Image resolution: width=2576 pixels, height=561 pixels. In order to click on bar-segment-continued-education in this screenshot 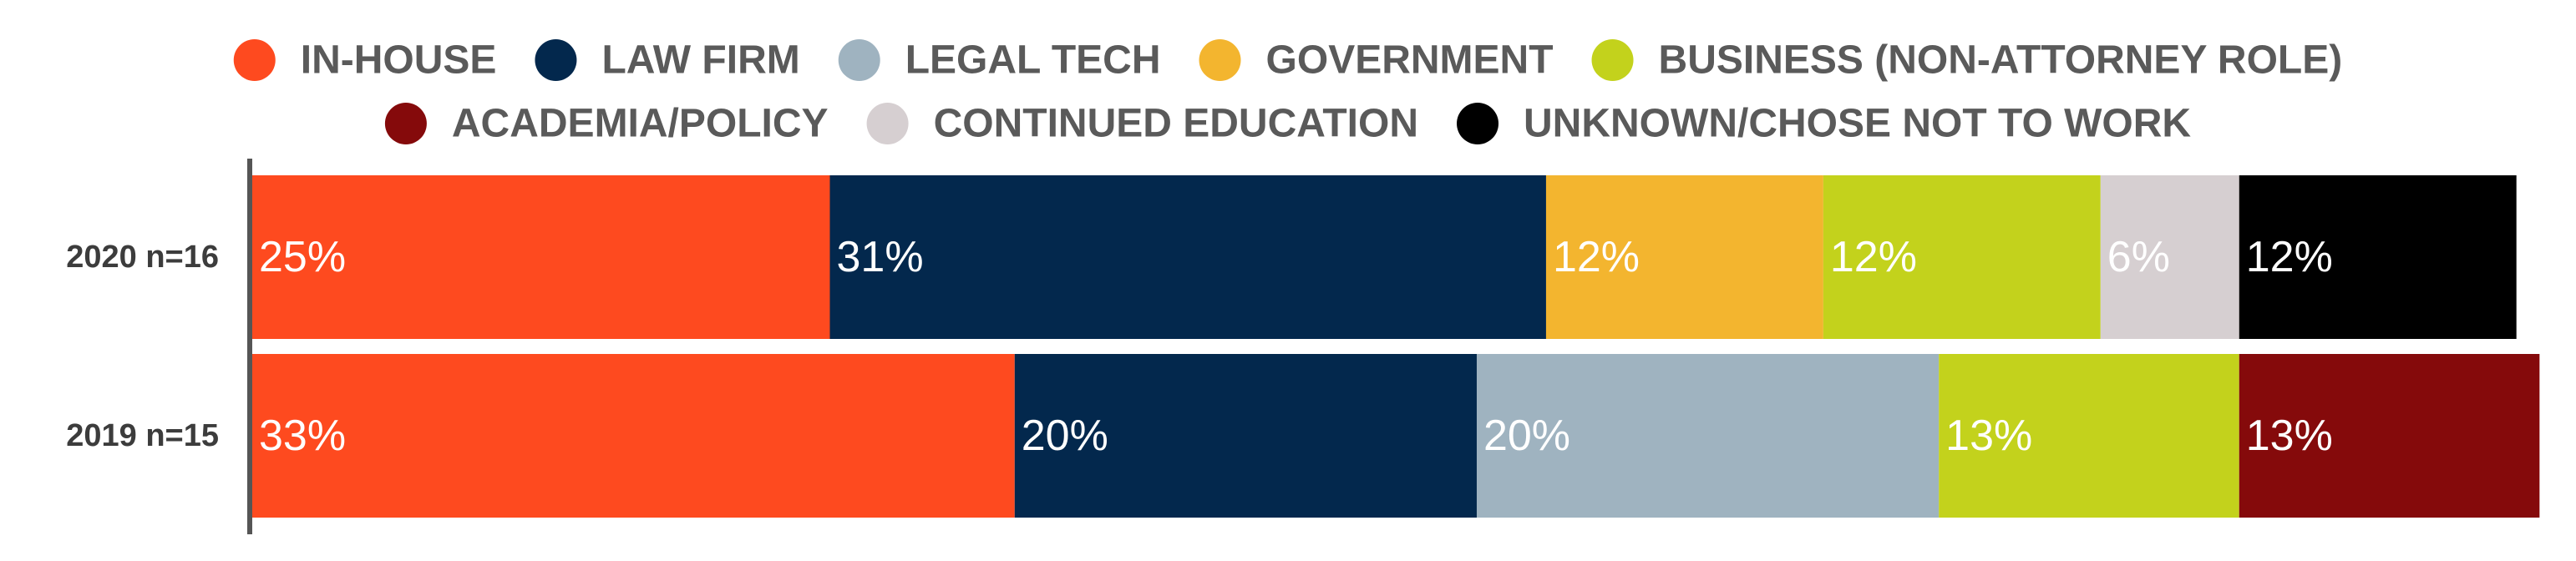, I will do `click(2169, 257)`.